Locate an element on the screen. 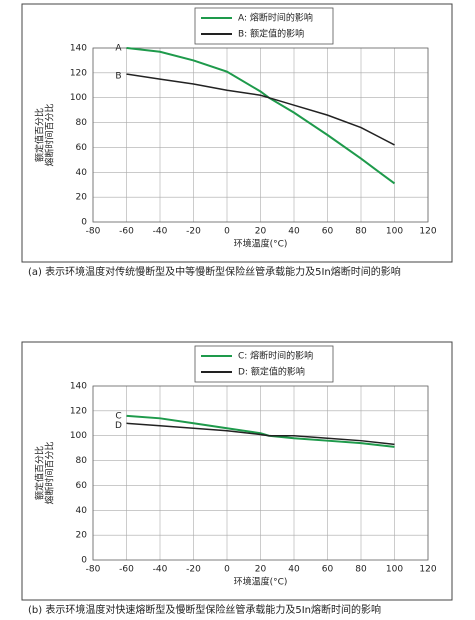  legend-label: C: 熔断时间的影响 is located at coordinates (275, 356).